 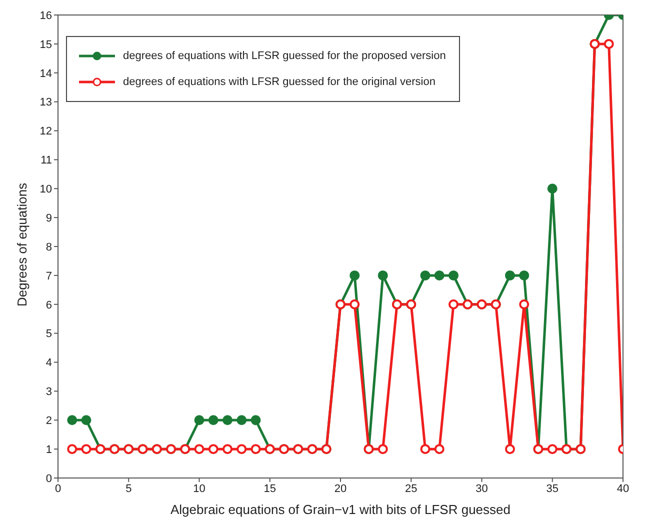 What do you see at coordinates (623, 488) in the screenshot?
I see `x-tick-label: 40` at bounding box center [623, 488].